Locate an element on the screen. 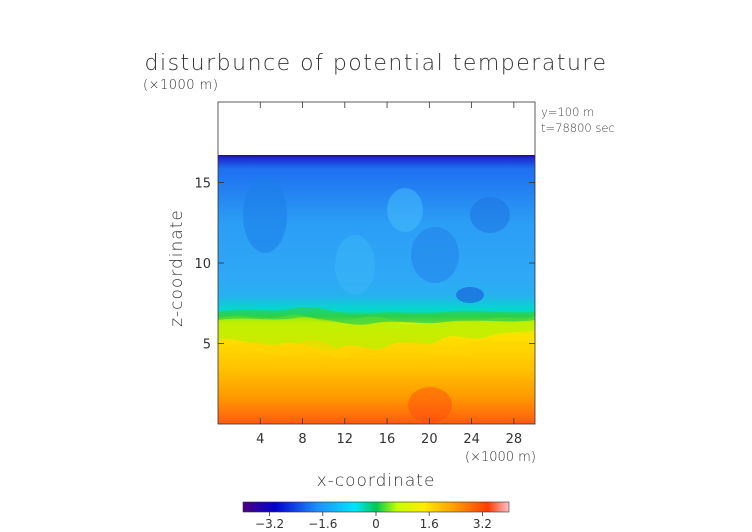 The width and height of the screenshot is (752, 532). x-unit-label: (×1000 m) is located at coordinates (500, 457).